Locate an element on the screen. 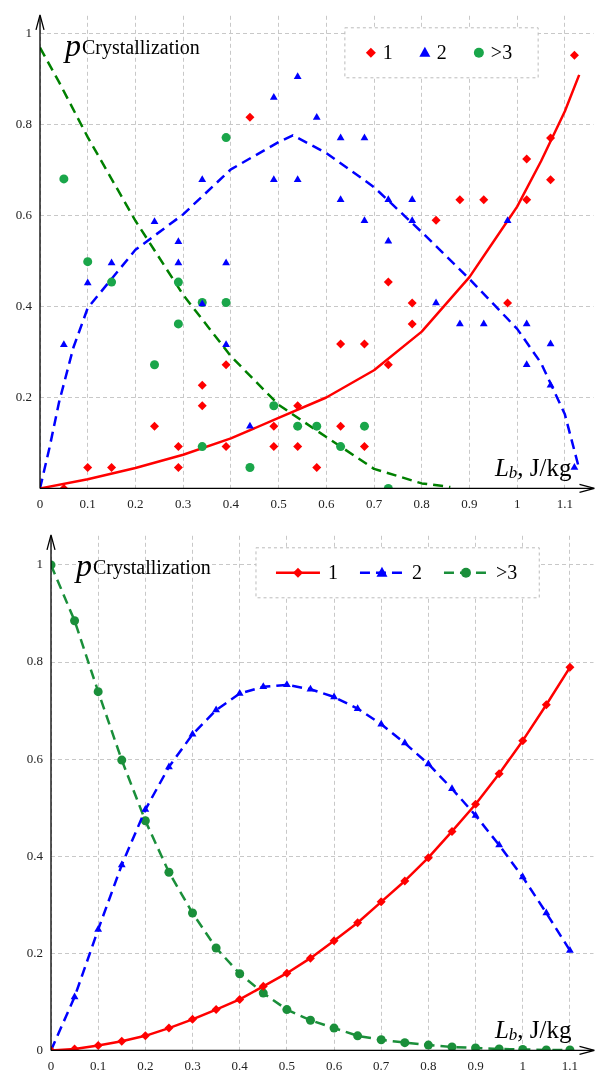 The width and height of the screenshot is (598, 1082). y-tick-label: 0.2 is located at coordinates (34, 952).